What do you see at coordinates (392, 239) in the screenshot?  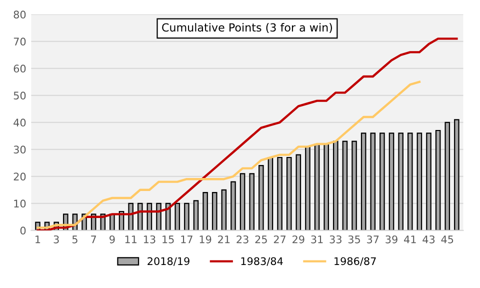 I see `x-tick-label: 39` at bounding box center [392, 239].